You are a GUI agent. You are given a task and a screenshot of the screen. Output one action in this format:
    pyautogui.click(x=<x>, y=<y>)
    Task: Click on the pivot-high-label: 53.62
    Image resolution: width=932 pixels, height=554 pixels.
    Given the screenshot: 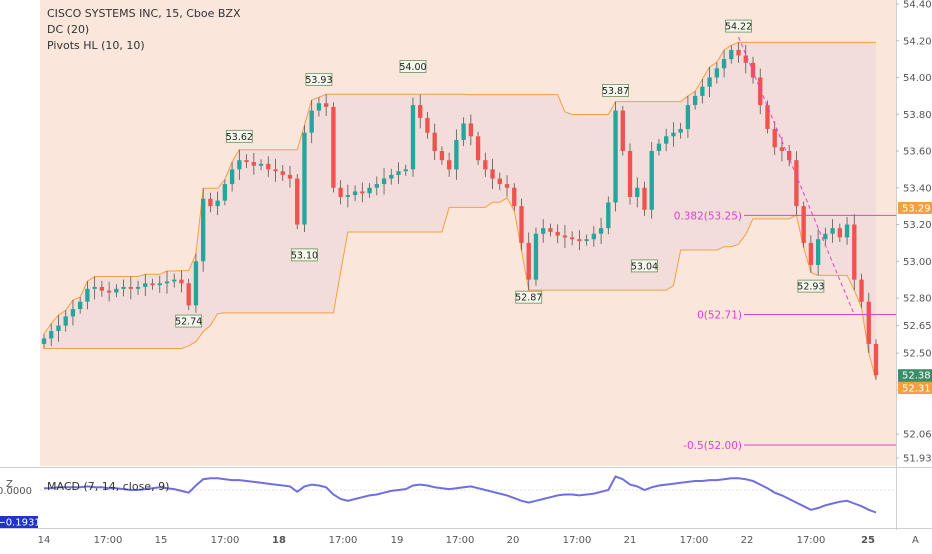 What is the action you would take?
    pyautogui.click(x=239, y=136)
    